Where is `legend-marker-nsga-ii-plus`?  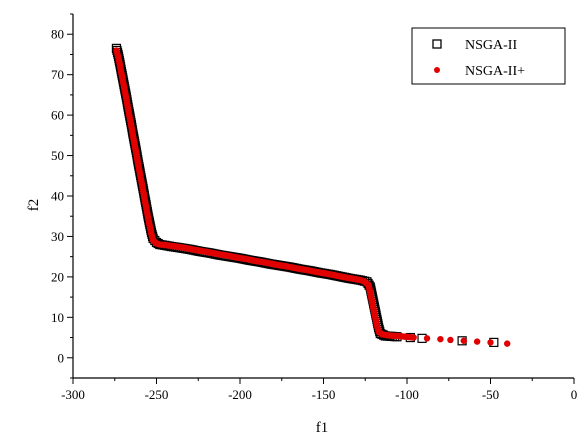
legend-marker-nsga-ii-plus is located at coordinates (437, 70).